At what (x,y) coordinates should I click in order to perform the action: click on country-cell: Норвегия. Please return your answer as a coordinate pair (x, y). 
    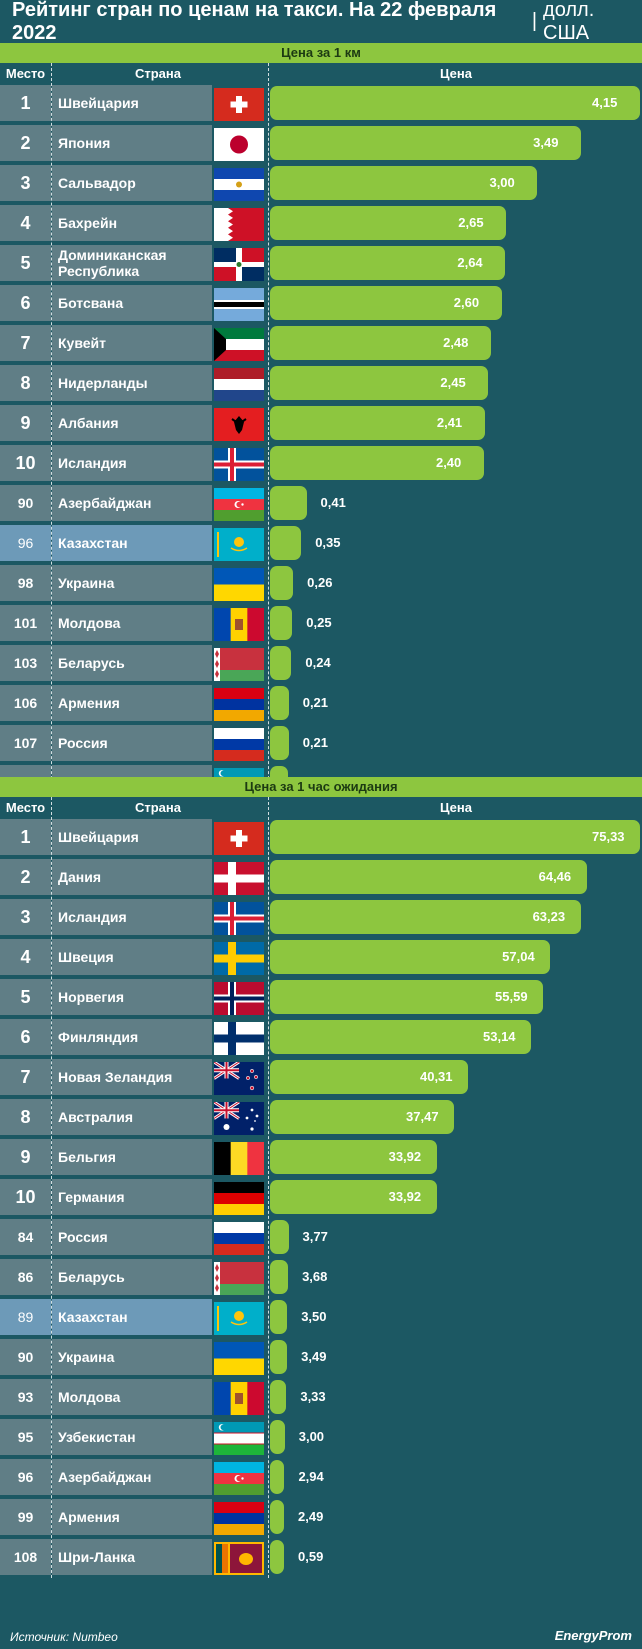
    Looking at the image, I should click on (132, 997).